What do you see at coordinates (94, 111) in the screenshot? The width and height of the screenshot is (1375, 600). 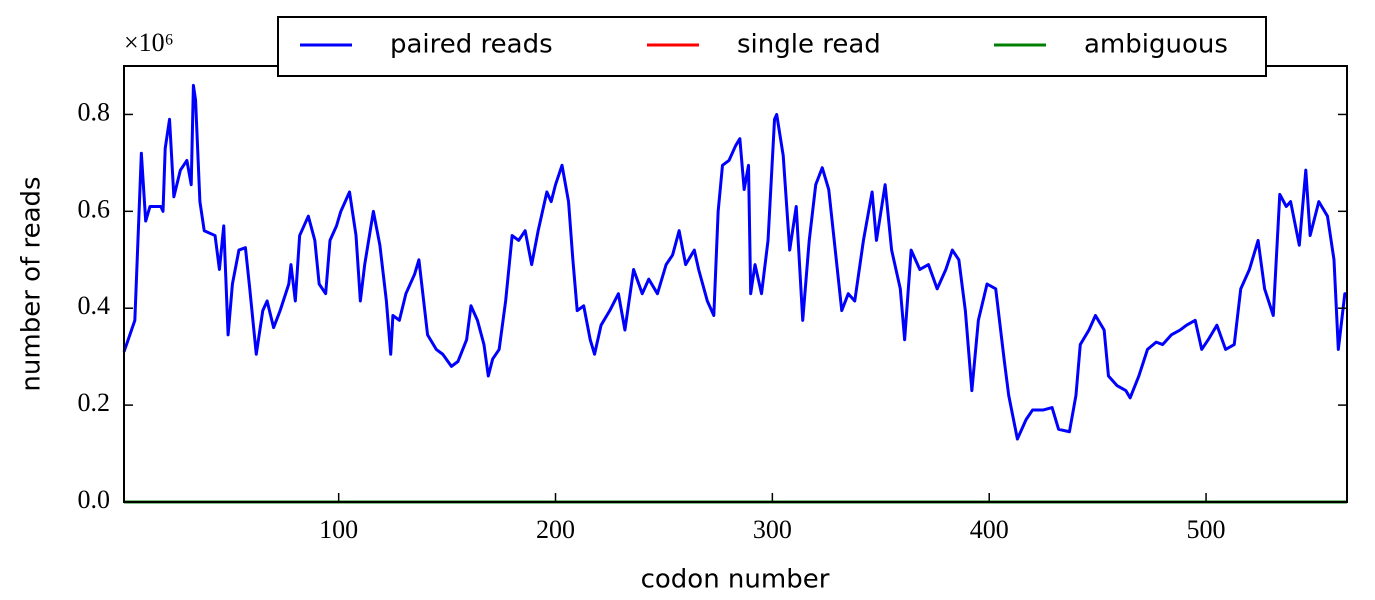 I see `y-tick-label: 0.8` at bounding box center [94, 111].